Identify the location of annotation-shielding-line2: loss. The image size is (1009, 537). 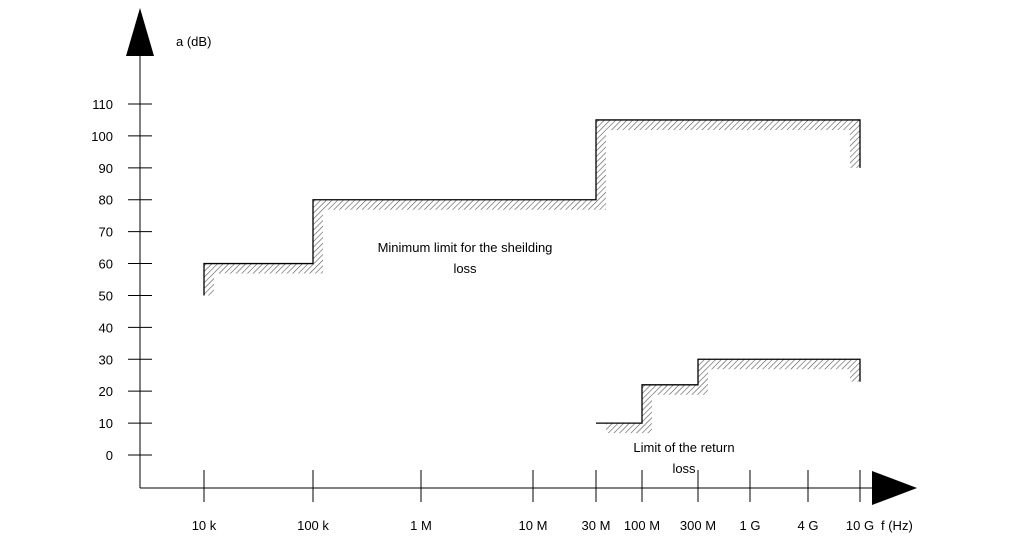
(465, 268).